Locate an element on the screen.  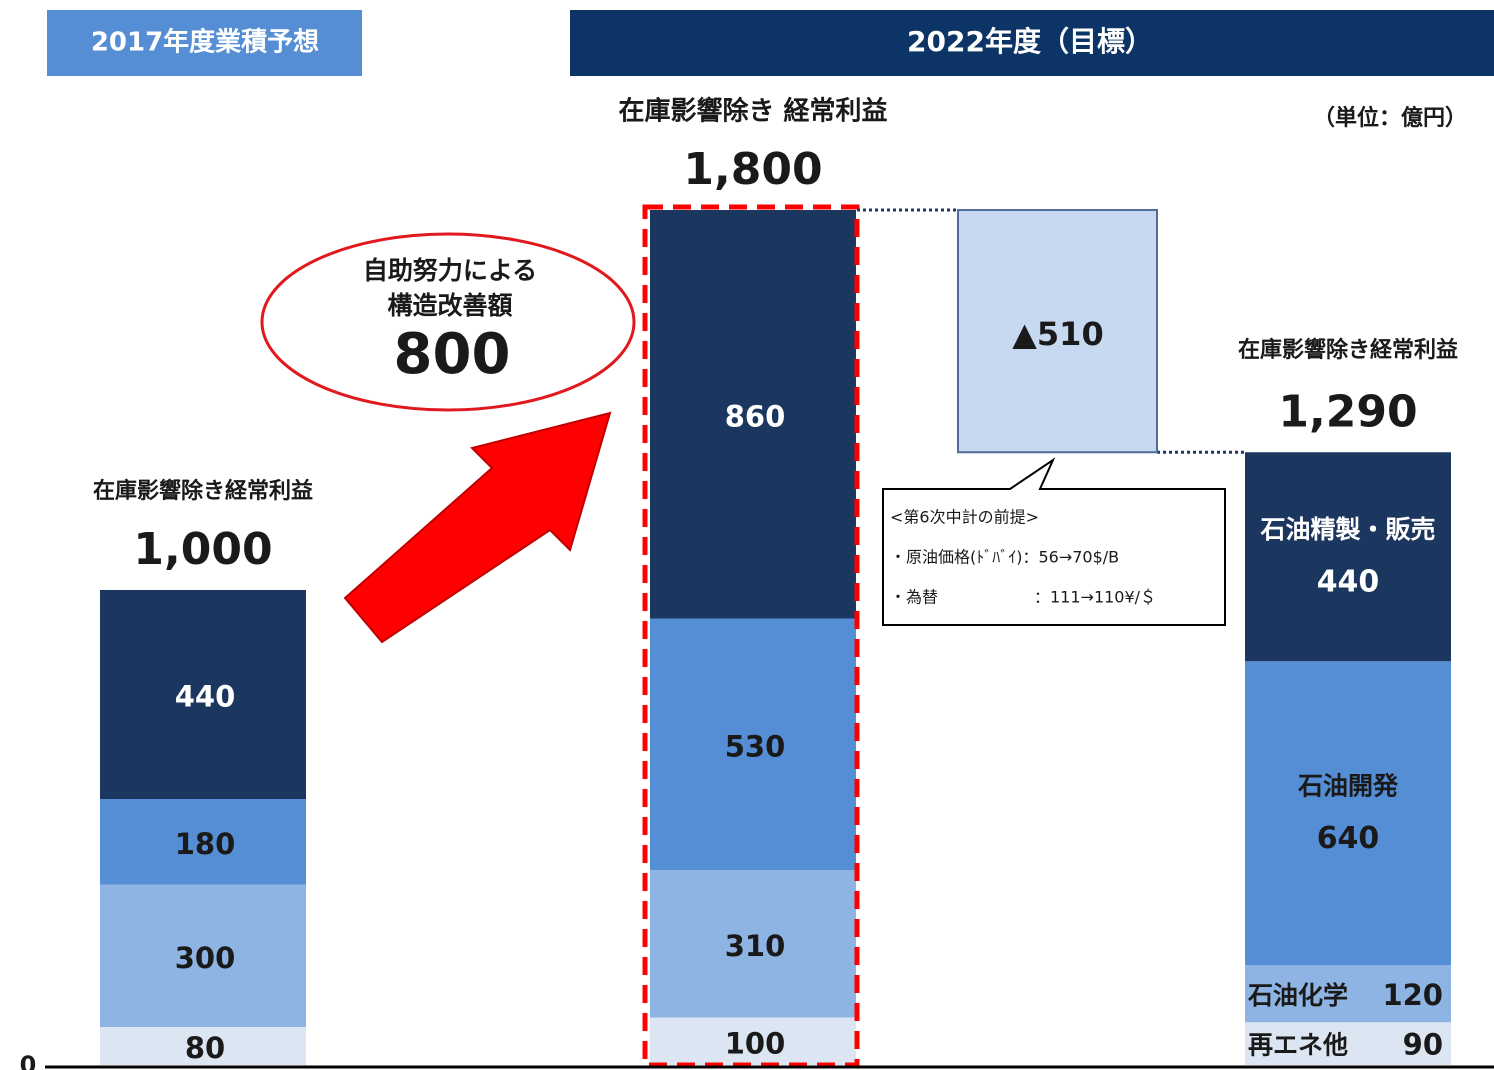
note-text: <第6次中計の前提> is located at coordinates (964, 517).